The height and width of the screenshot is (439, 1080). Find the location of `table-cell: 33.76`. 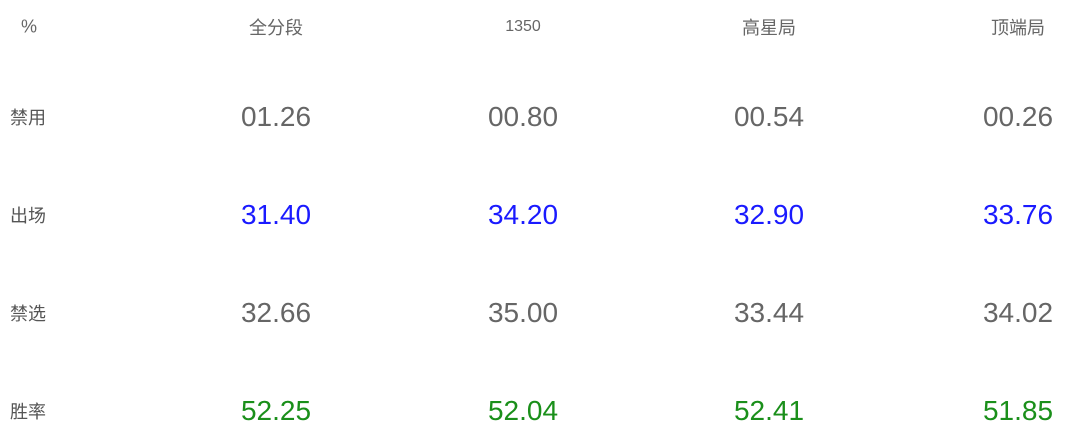

table-cell: 33.76 is located at coordinates (1018, 214).